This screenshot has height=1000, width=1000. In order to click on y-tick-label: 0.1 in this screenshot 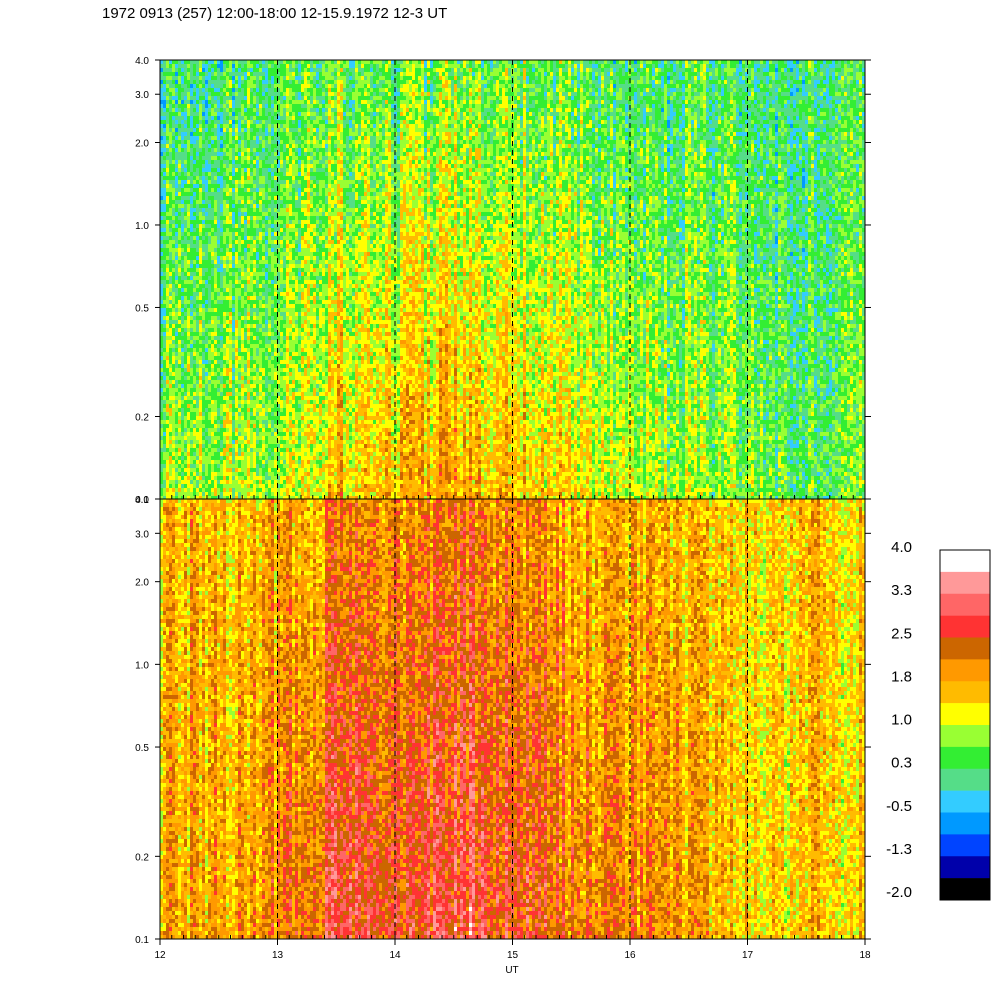, I will do `click(142, 940)`.